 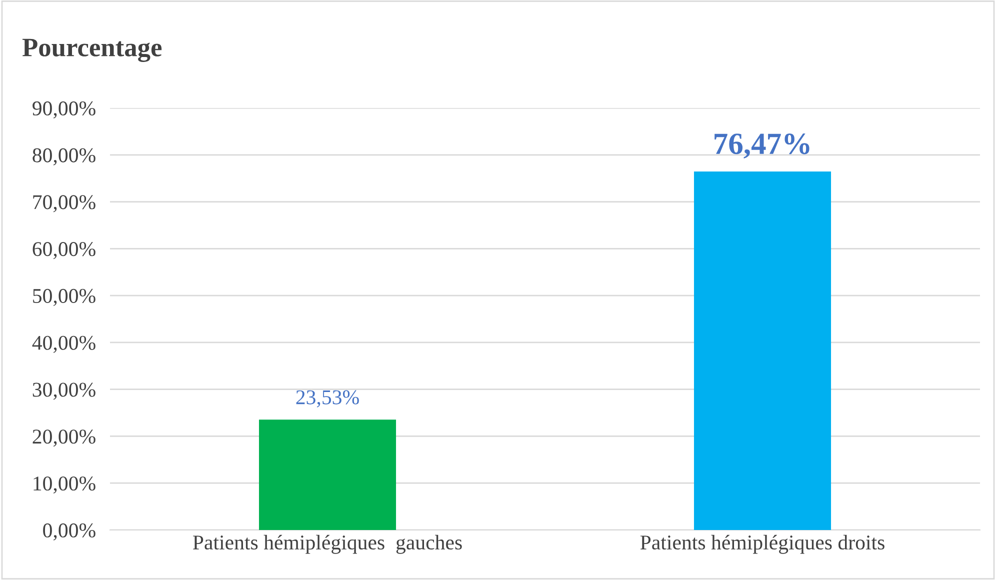 What do you see at coordinates (64, 203) in the screenshot?
I see `y-tick-label: 70,00%` at bounding box center [64, 203].